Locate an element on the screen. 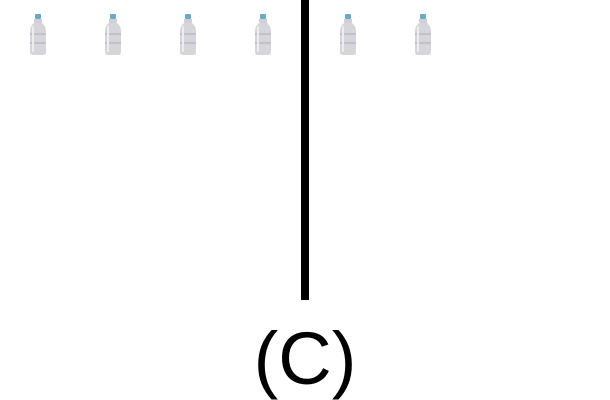  vertical-divider is located at coordinates (305, 150).